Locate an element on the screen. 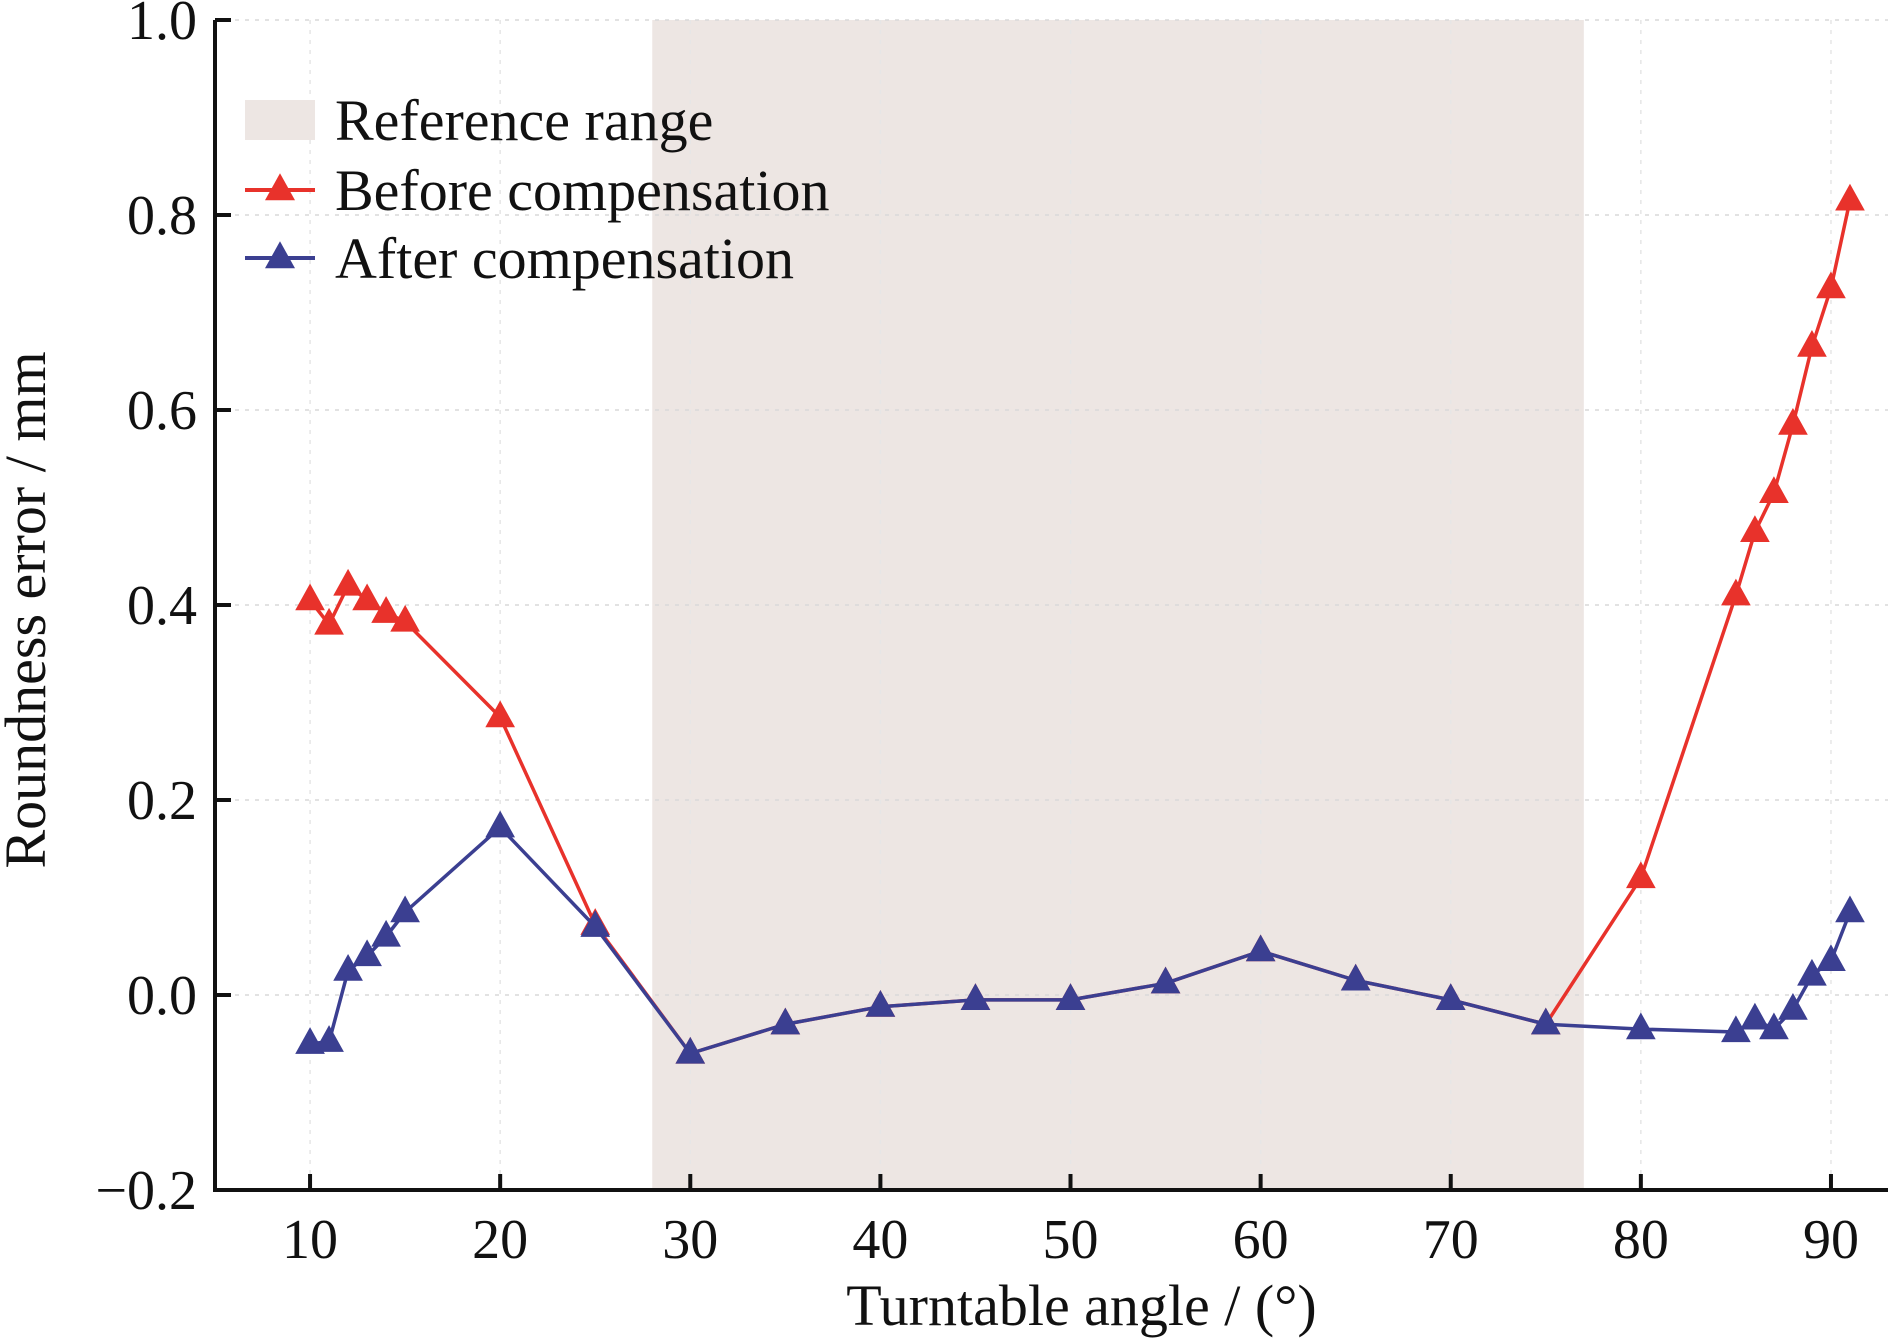  y-tick-label: 0.2 is located at coordinates (162, 801).